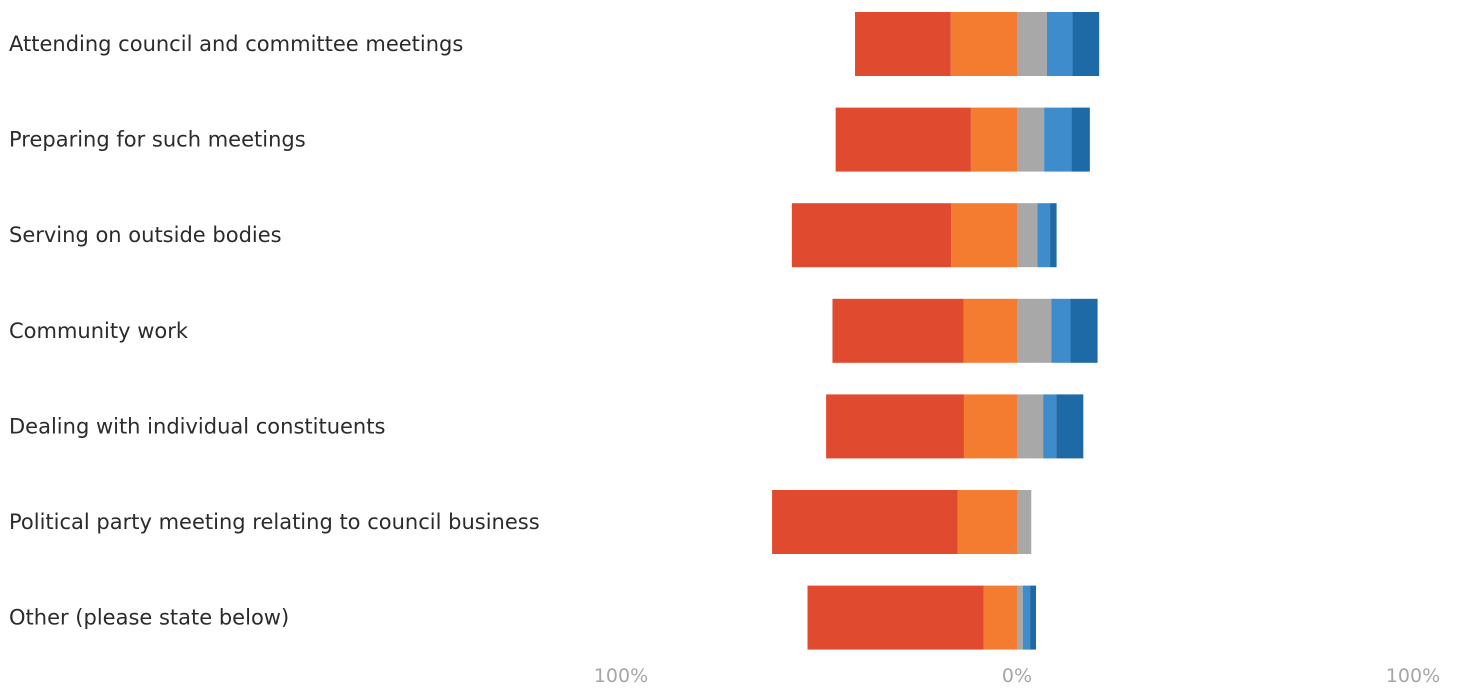 The width and height of the screenshot is (1458, 690). Describe the element at coordinates (145, 235) in the screenshot. I see `category-label: Serving on outside bodies` at that location.